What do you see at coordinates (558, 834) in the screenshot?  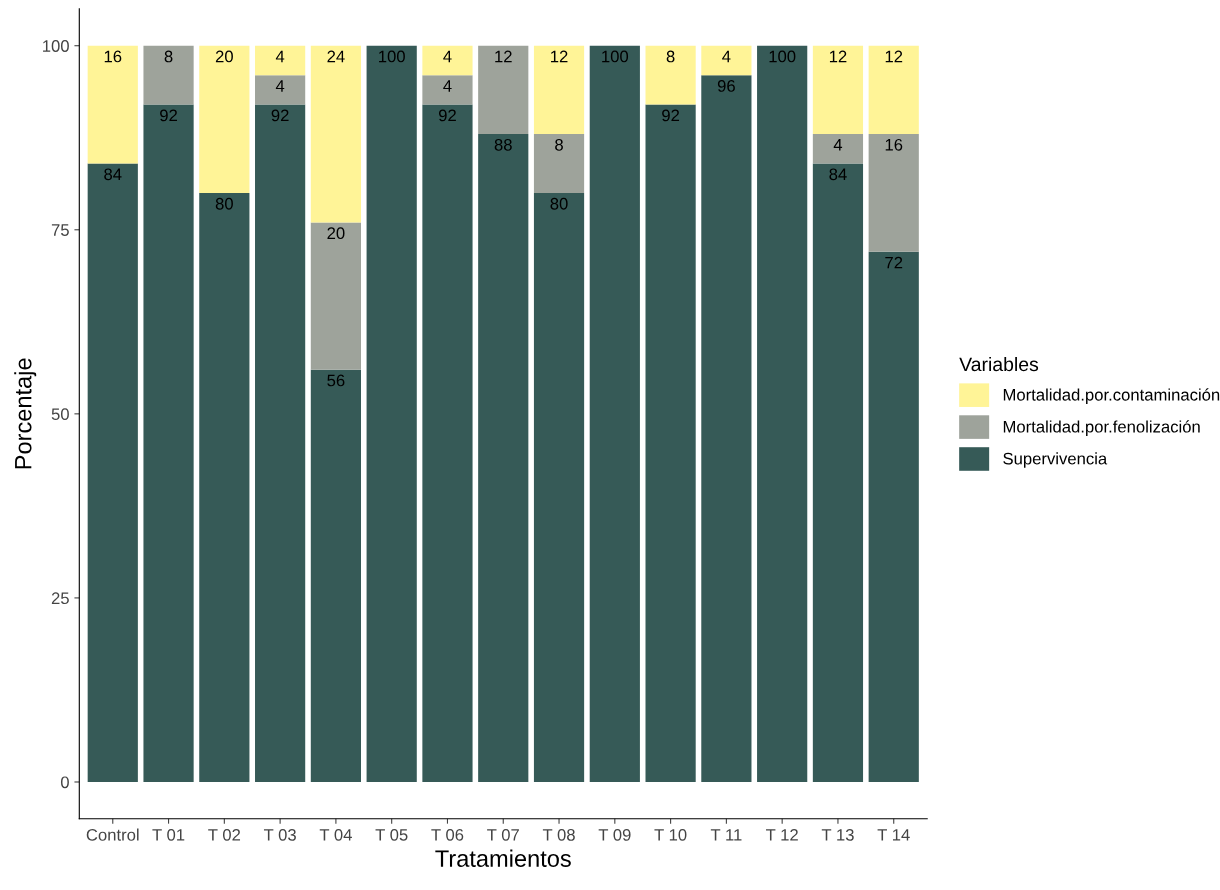 I see `x-tick-label: T 08` at bounding box center [558, 834].